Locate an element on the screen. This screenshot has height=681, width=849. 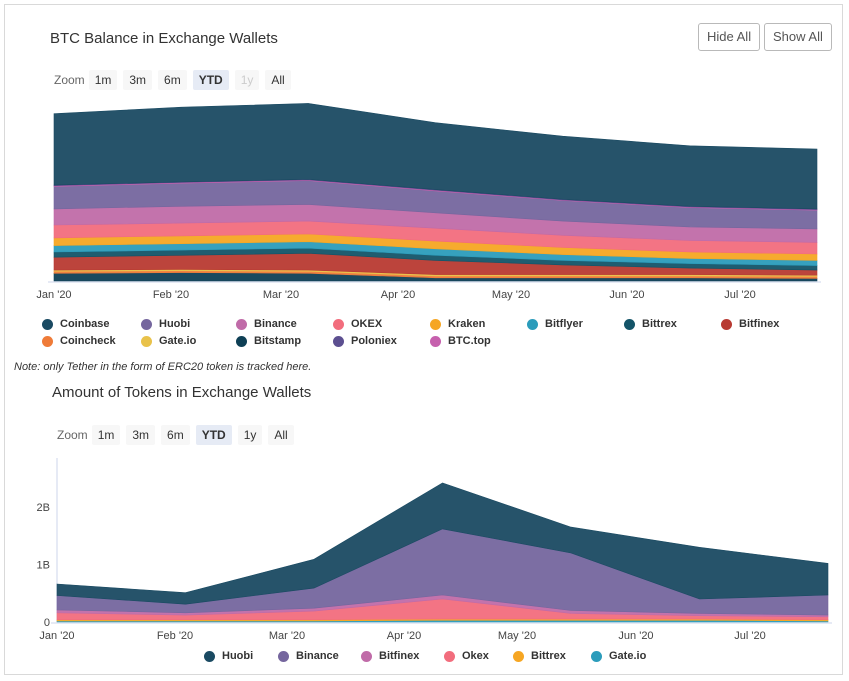
chart2-y-tick-label: 0 is located at coordinates (47, 623).